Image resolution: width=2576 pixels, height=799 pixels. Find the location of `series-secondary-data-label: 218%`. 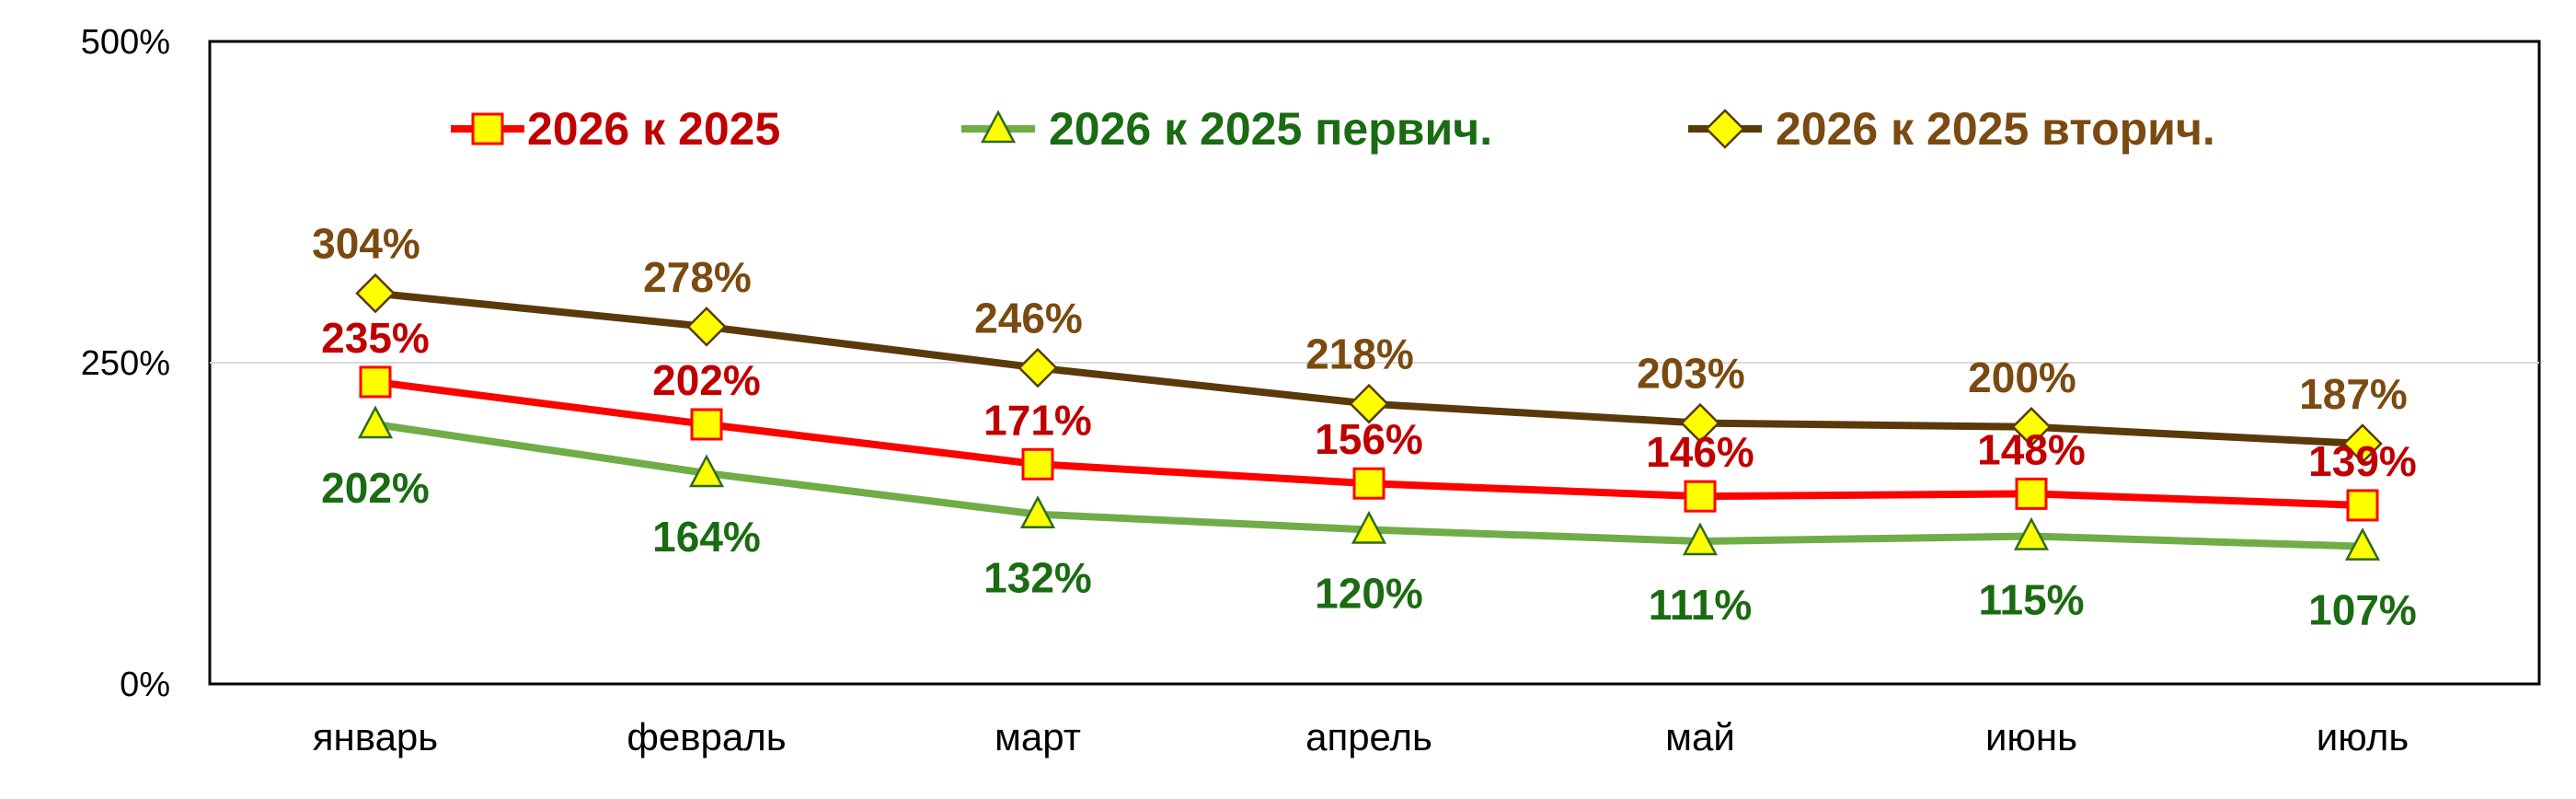

series-secondary-data-label: 218% is located at coordinates (1359, 354).